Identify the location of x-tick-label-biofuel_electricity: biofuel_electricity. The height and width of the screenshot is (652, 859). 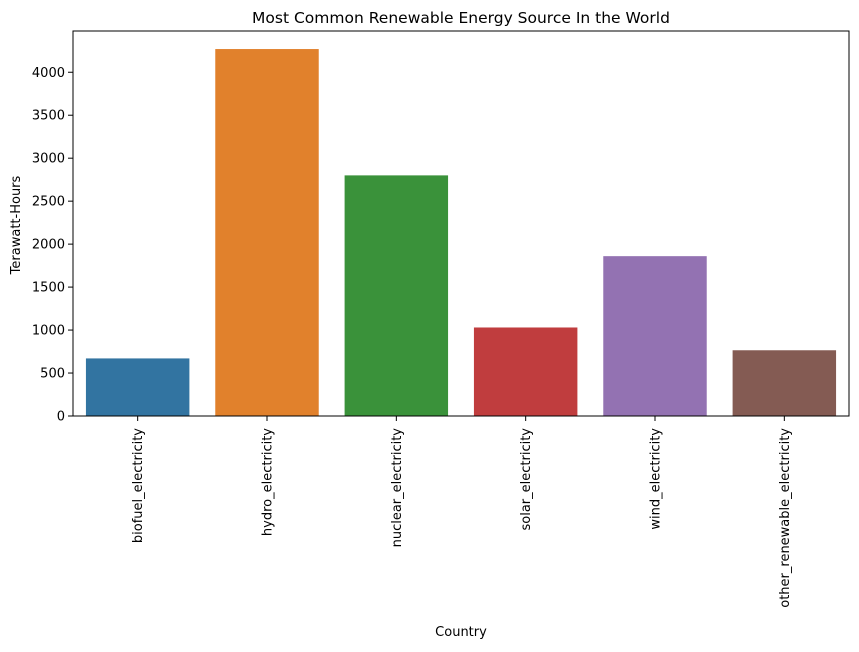
(138, 485).